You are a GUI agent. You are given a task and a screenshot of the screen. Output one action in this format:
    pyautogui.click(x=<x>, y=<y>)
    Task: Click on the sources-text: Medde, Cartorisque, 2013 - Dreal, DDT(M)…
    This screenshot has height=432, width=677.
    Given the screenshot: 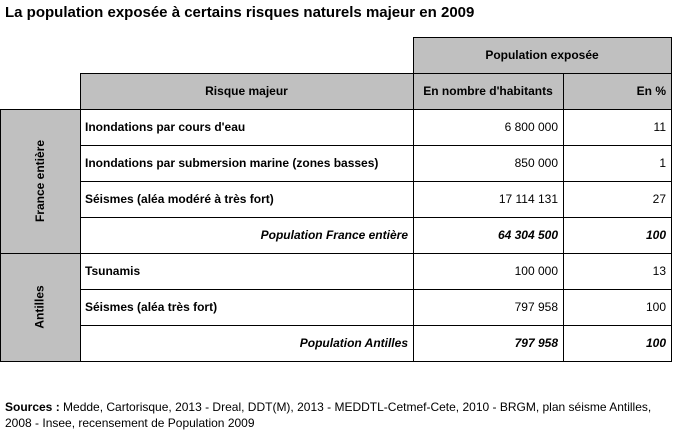 What is the action you would take?
    pyautogui.click(x=328, y=415)
    